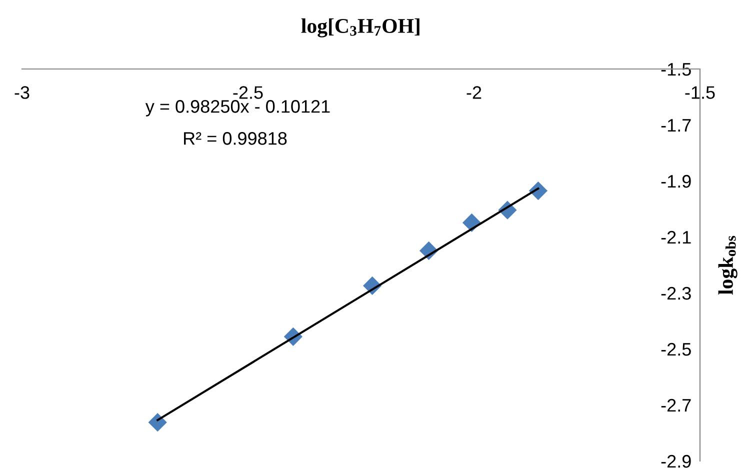  Describe the element at coordinates (248, 92) in the screenshot. I see `x-tick-label: -2.5` at that location.